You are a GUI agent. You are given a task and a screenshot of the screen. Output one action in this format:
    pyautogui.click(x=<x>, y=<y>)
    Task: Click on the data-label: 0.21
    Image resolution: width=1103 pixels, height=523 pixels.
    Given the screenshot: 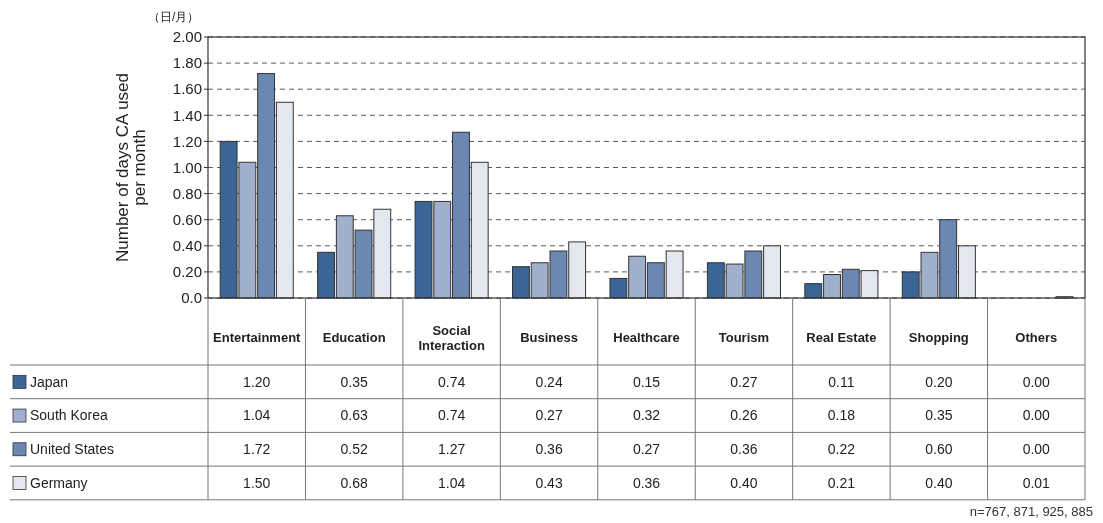 What is the action you would take?
    pyautogui.click(x=841, y=482)
    